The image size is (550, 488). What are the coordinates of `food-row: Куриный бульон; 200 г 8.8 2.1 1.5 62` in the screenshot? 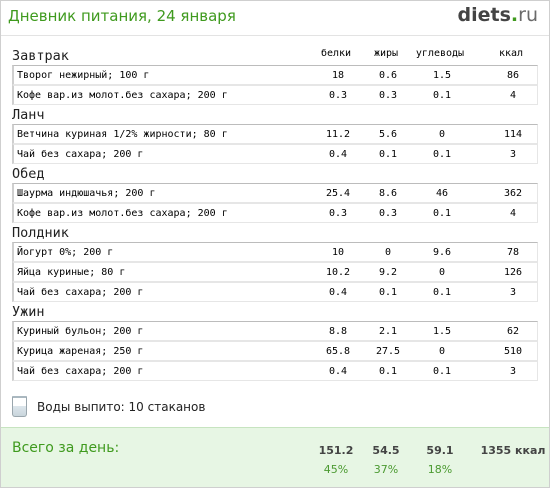 It's located at (275, 331).